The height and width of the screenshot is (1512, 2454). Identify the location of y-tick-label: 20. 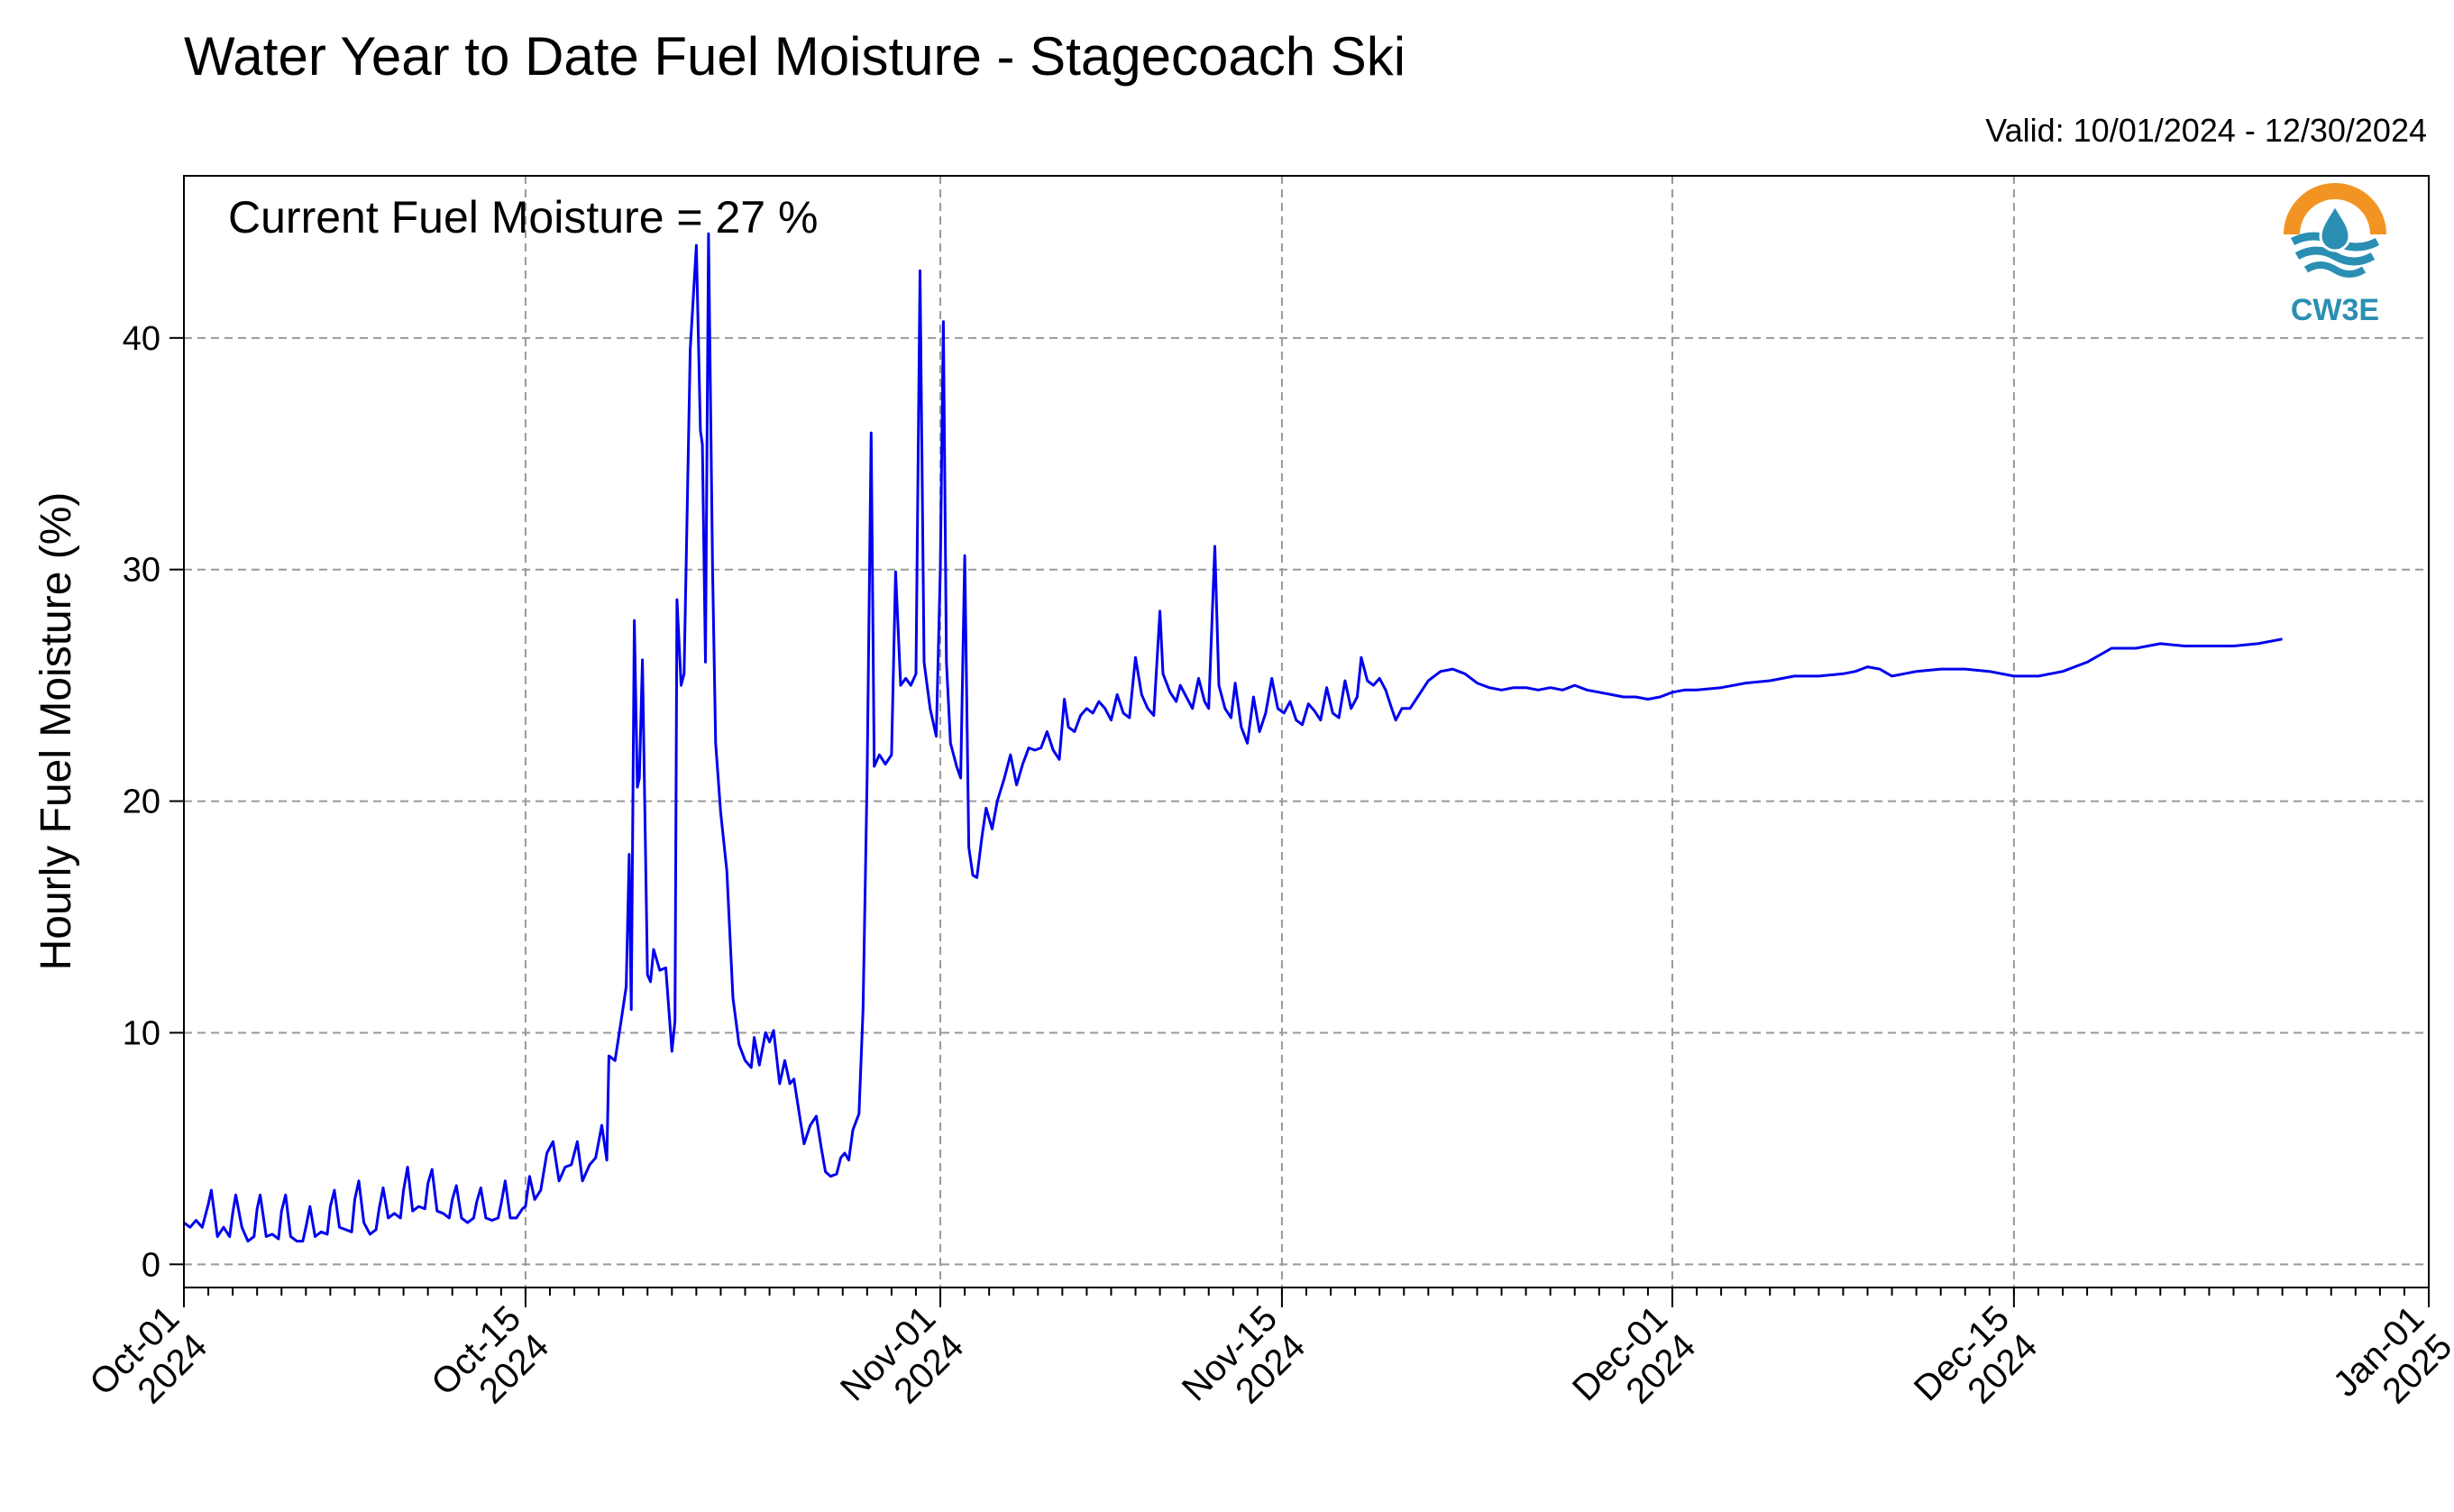
(141, 802).